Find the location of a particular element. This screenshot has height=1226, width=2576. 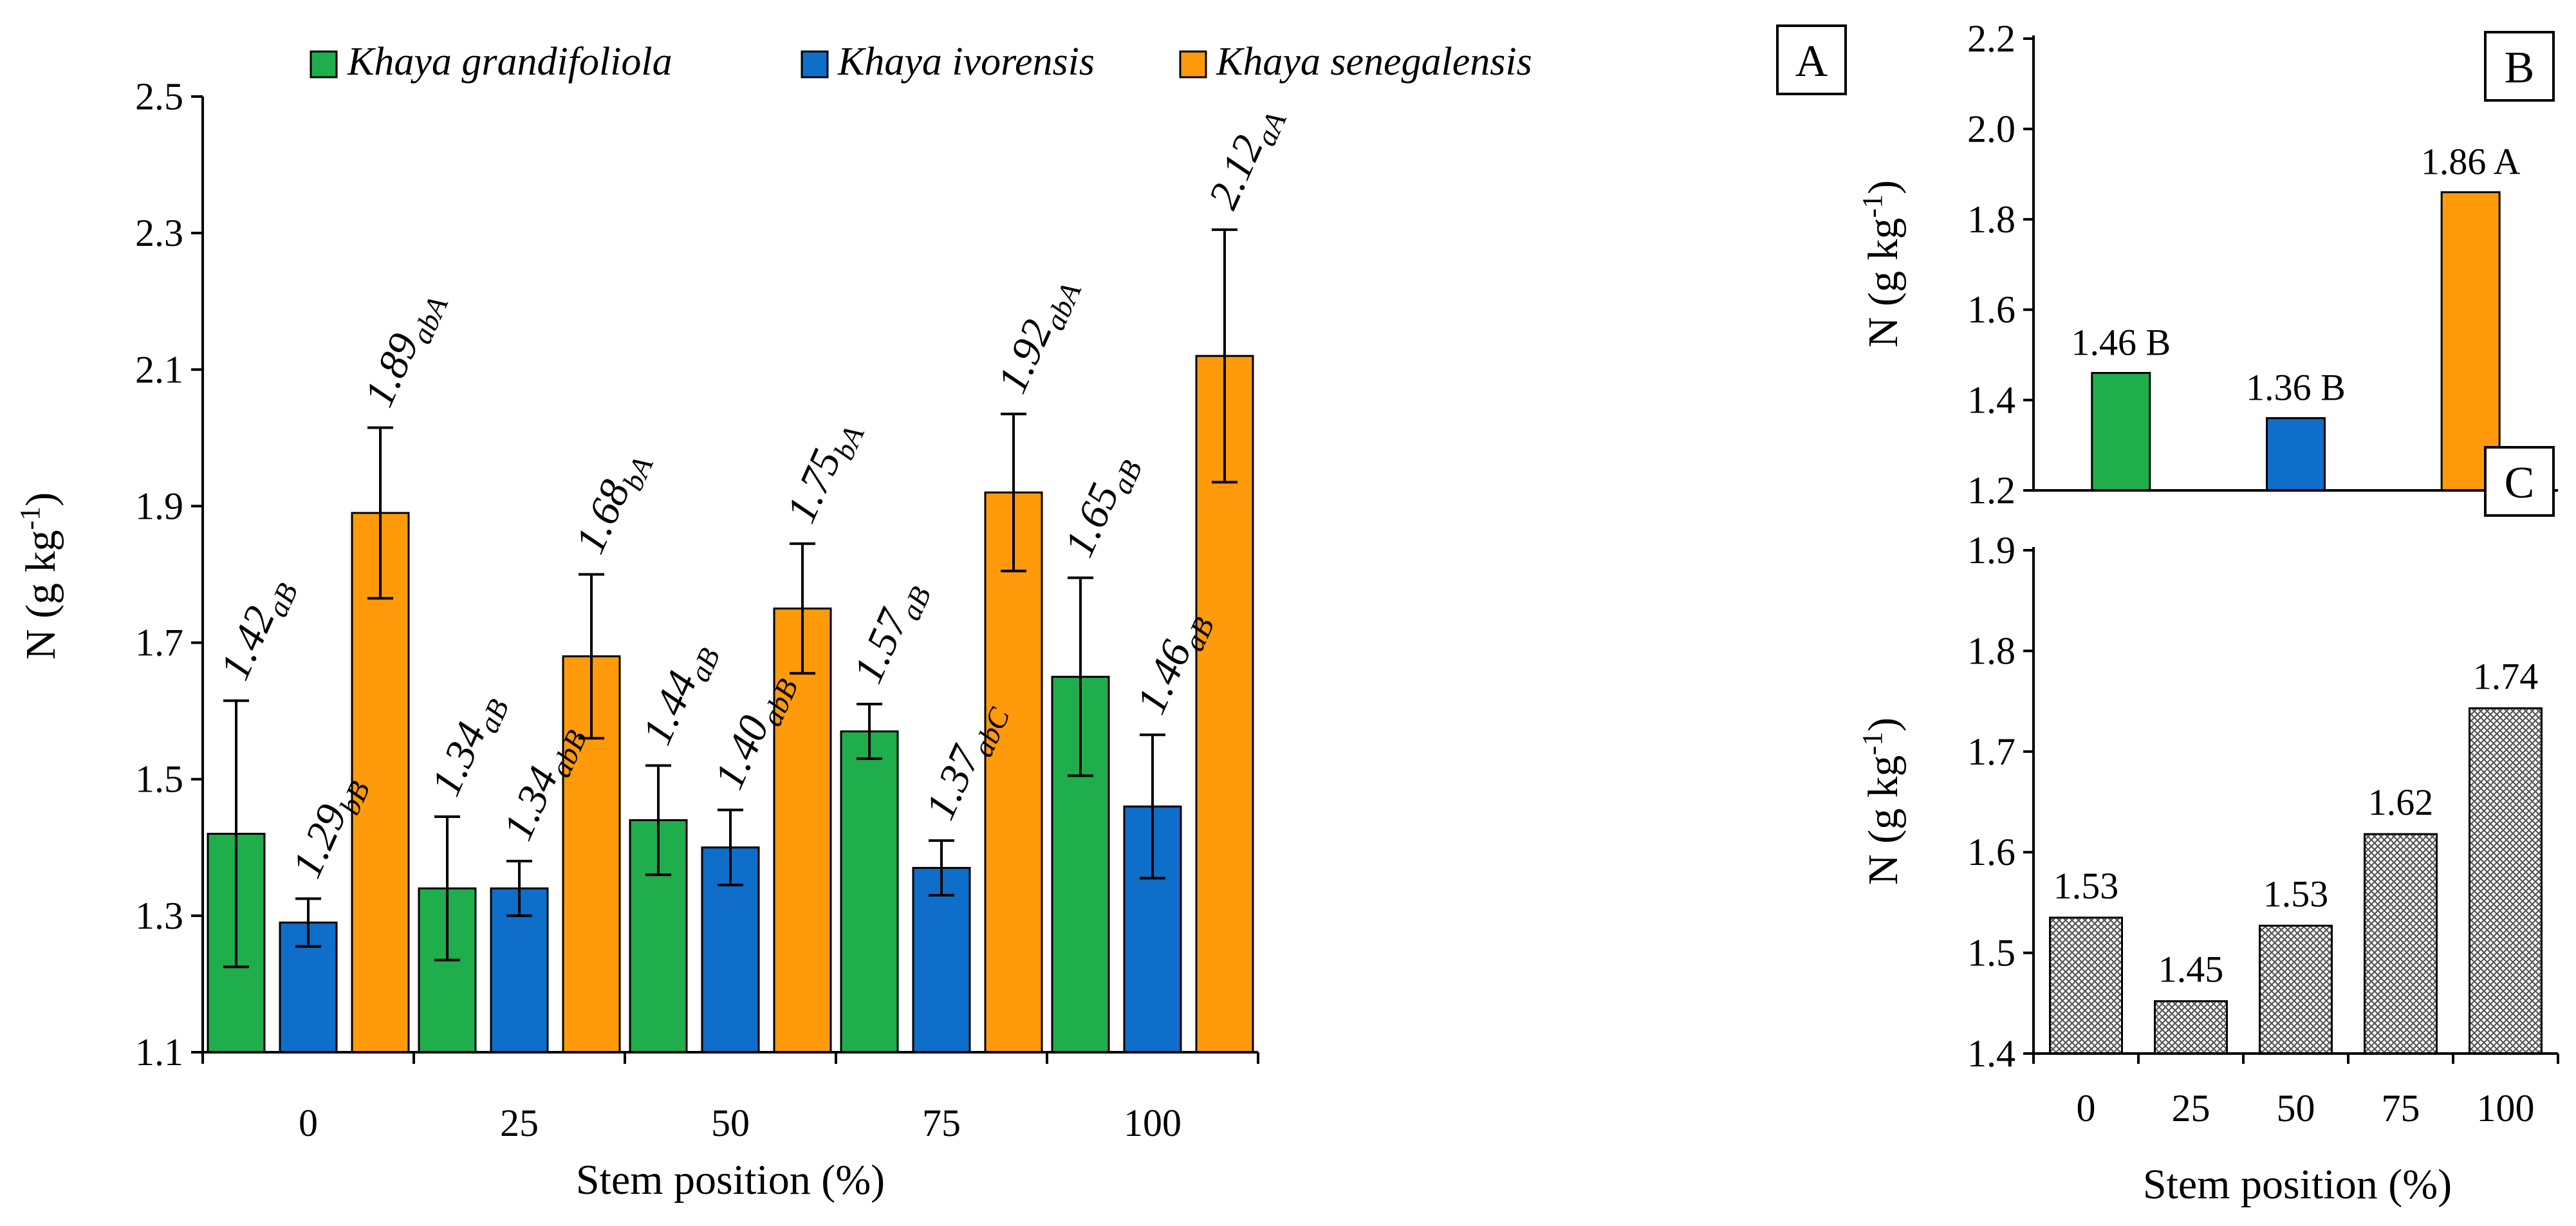

data-label-senegalensis-100: 2.12aA is located at coordinates (1246, 158).